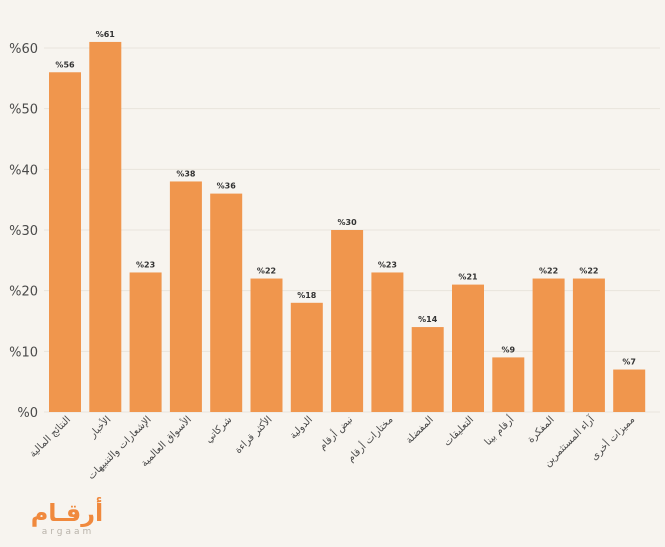 The image size is (665, 547). What do you see at coordinates (541, 429) in the screenshot?
I see `x-tick-label: المفكرة` at bounding box center [541, 429].